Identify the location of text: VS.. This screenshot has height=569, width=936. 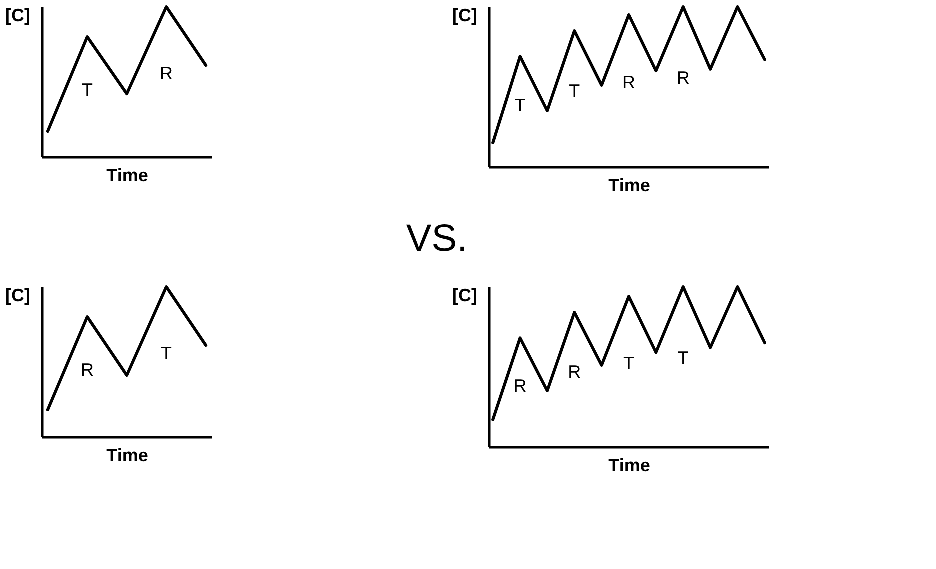
(437, 239).